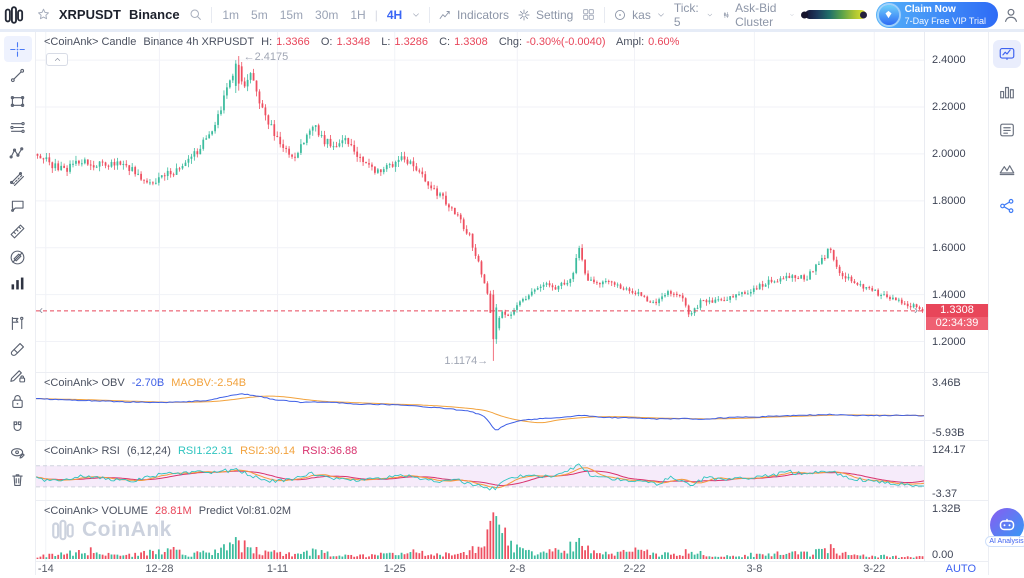 The height and width of the screenshot is (578, 1024). What do you see at coordinates (17, 49) in the screenshot?
I see `crosshair-tool` at bounding box center [17, 49].